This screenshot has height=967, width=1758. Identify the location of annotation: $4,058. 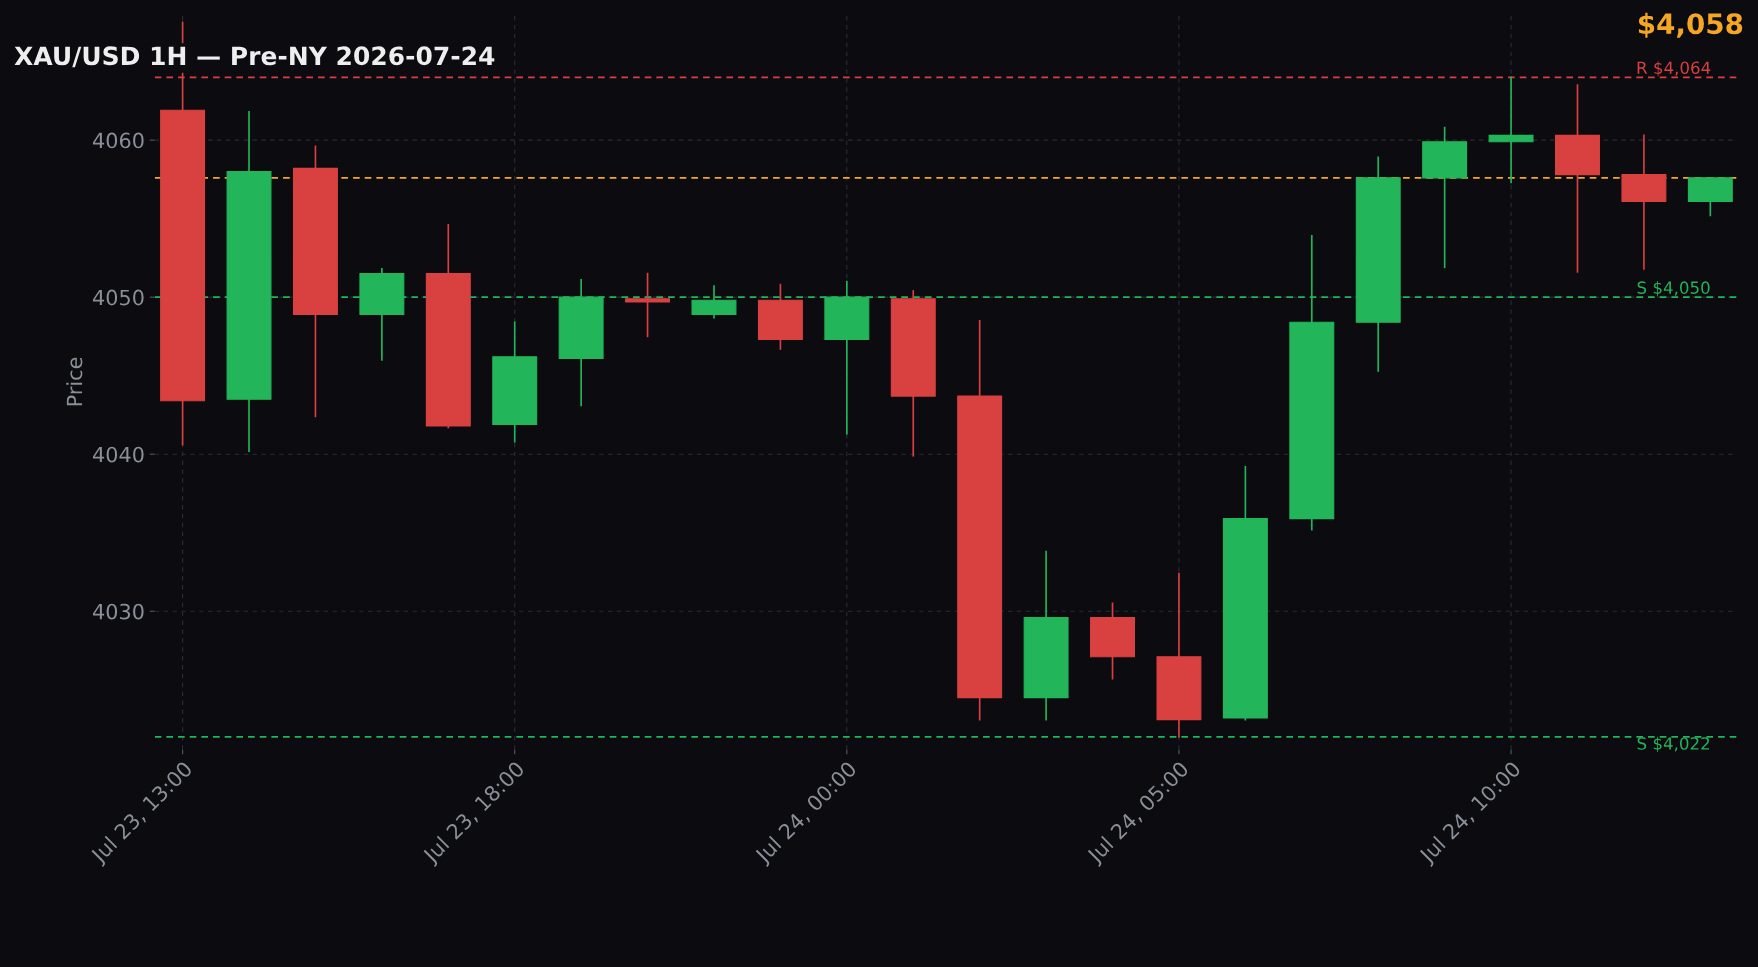
(1690, 25).